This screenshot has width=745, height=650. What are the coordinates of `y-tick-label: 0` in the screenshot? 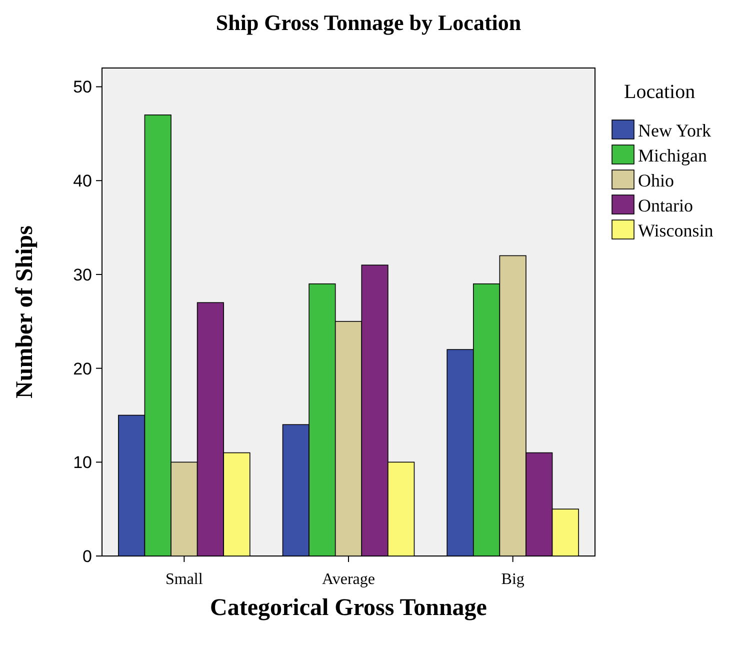 It's located at (87, 556).